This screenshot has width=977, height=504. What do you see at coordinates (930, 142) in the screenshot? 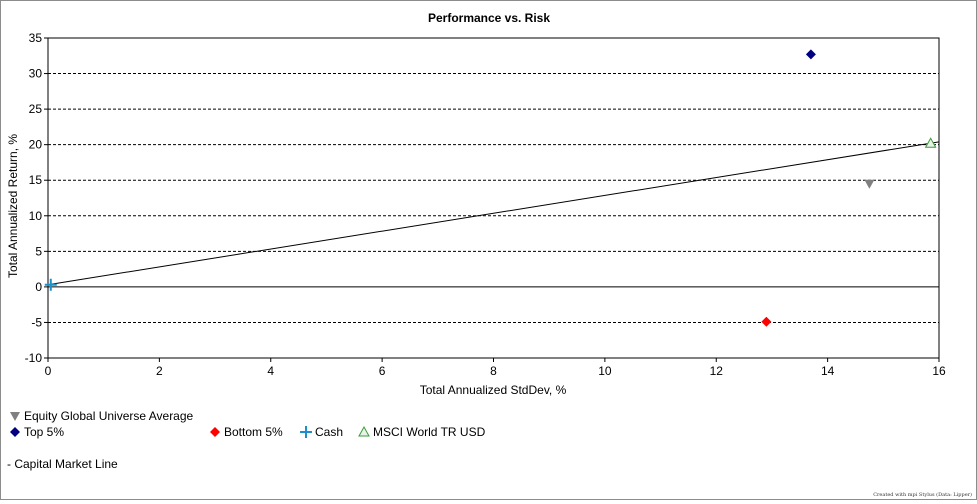
I see `data-point-msci-world-tr-usd` at bounding box center [930, 142].